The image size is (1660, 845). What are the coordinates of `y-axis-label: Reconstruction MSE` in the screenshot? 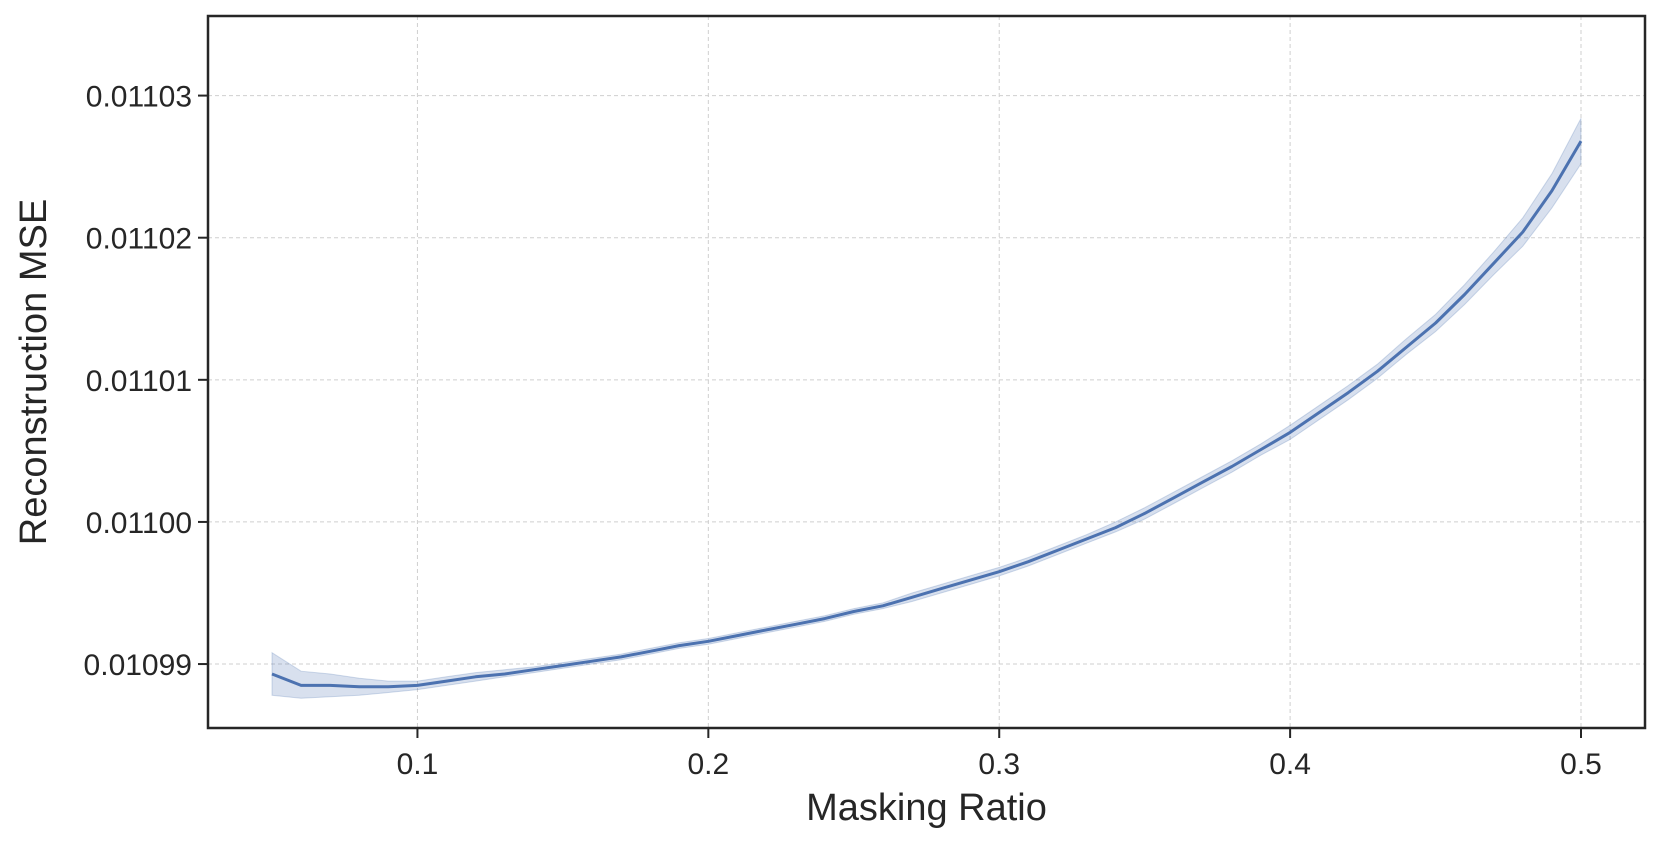 It's located at (34, 372).